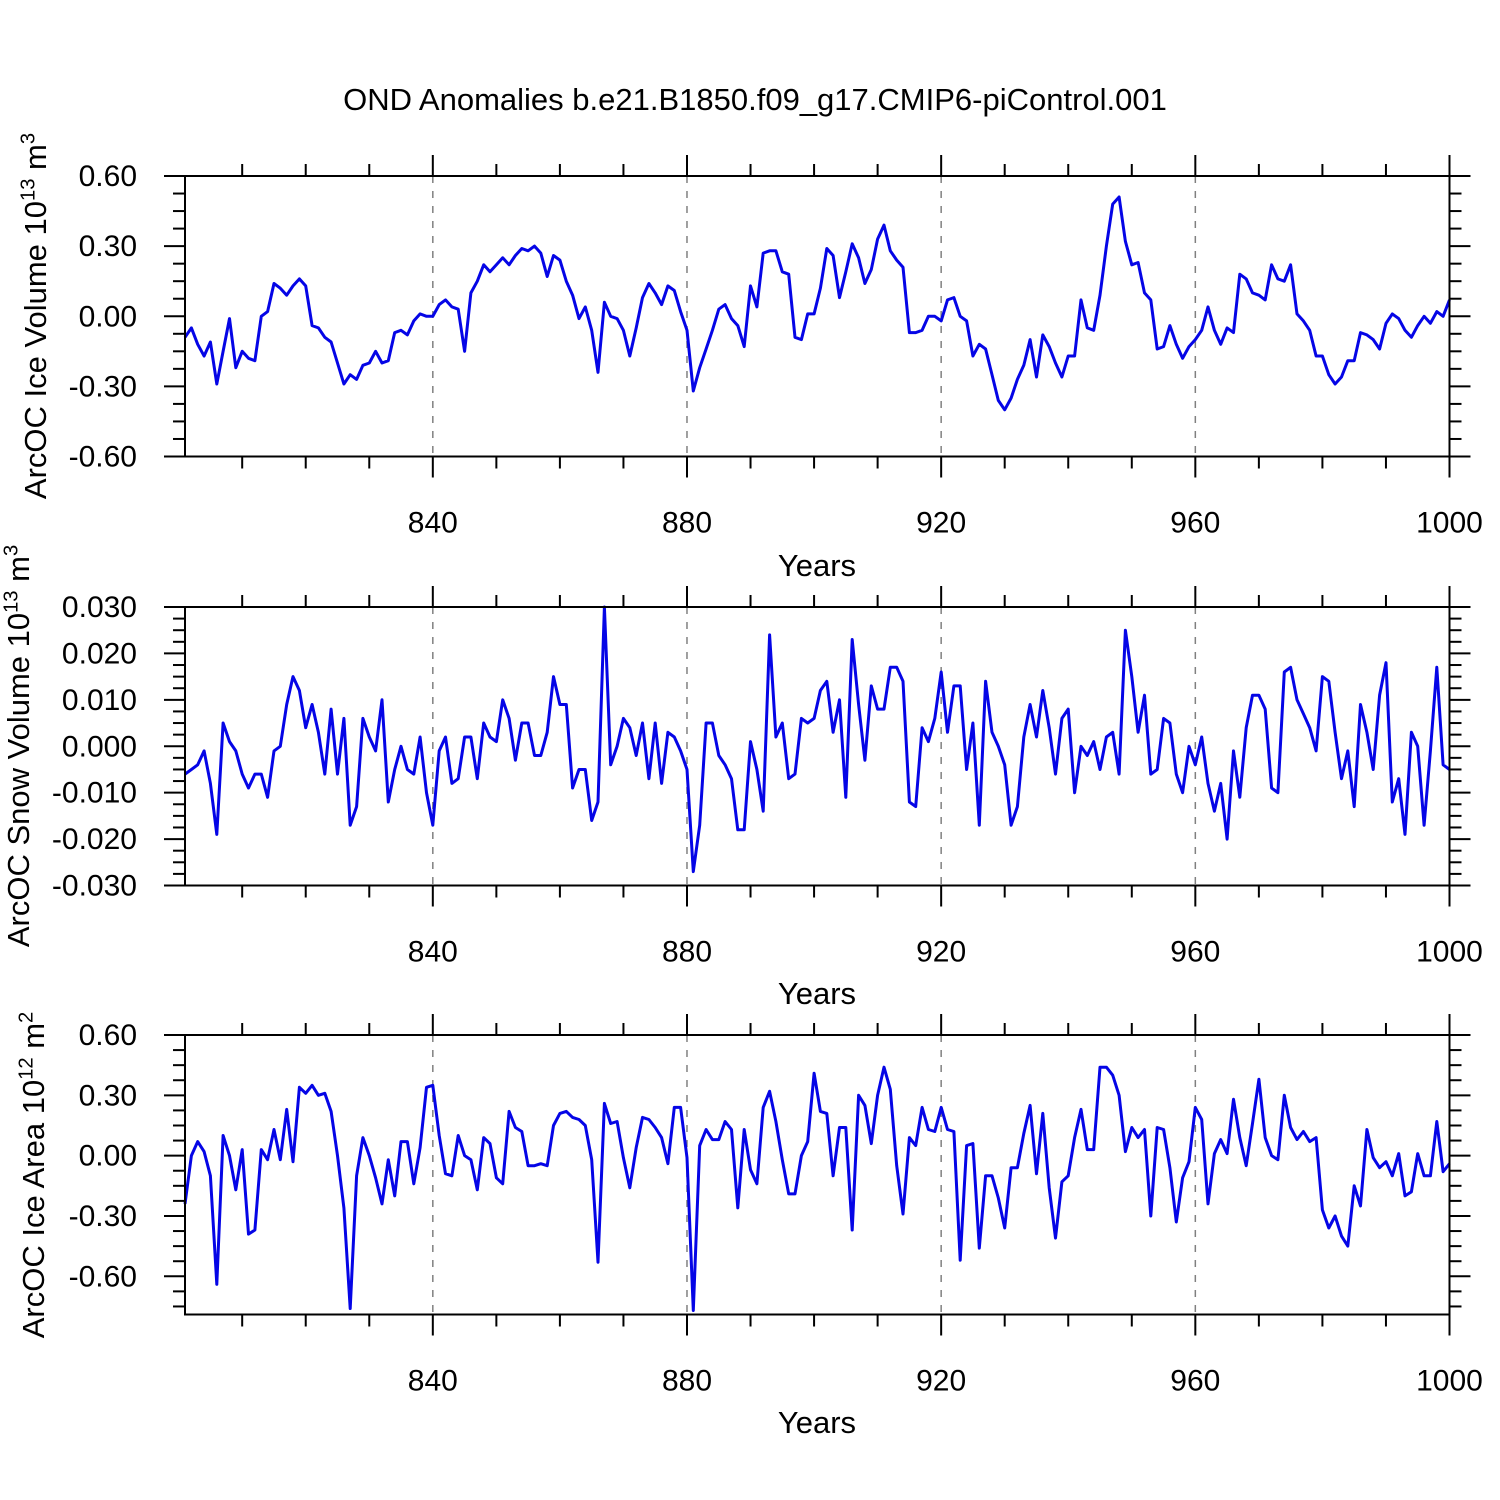 The image size is (1500, 1500). Describe the element at coordinates (94, 886) in the screenshot. I see `y-tick-label: -0.030` at that location.